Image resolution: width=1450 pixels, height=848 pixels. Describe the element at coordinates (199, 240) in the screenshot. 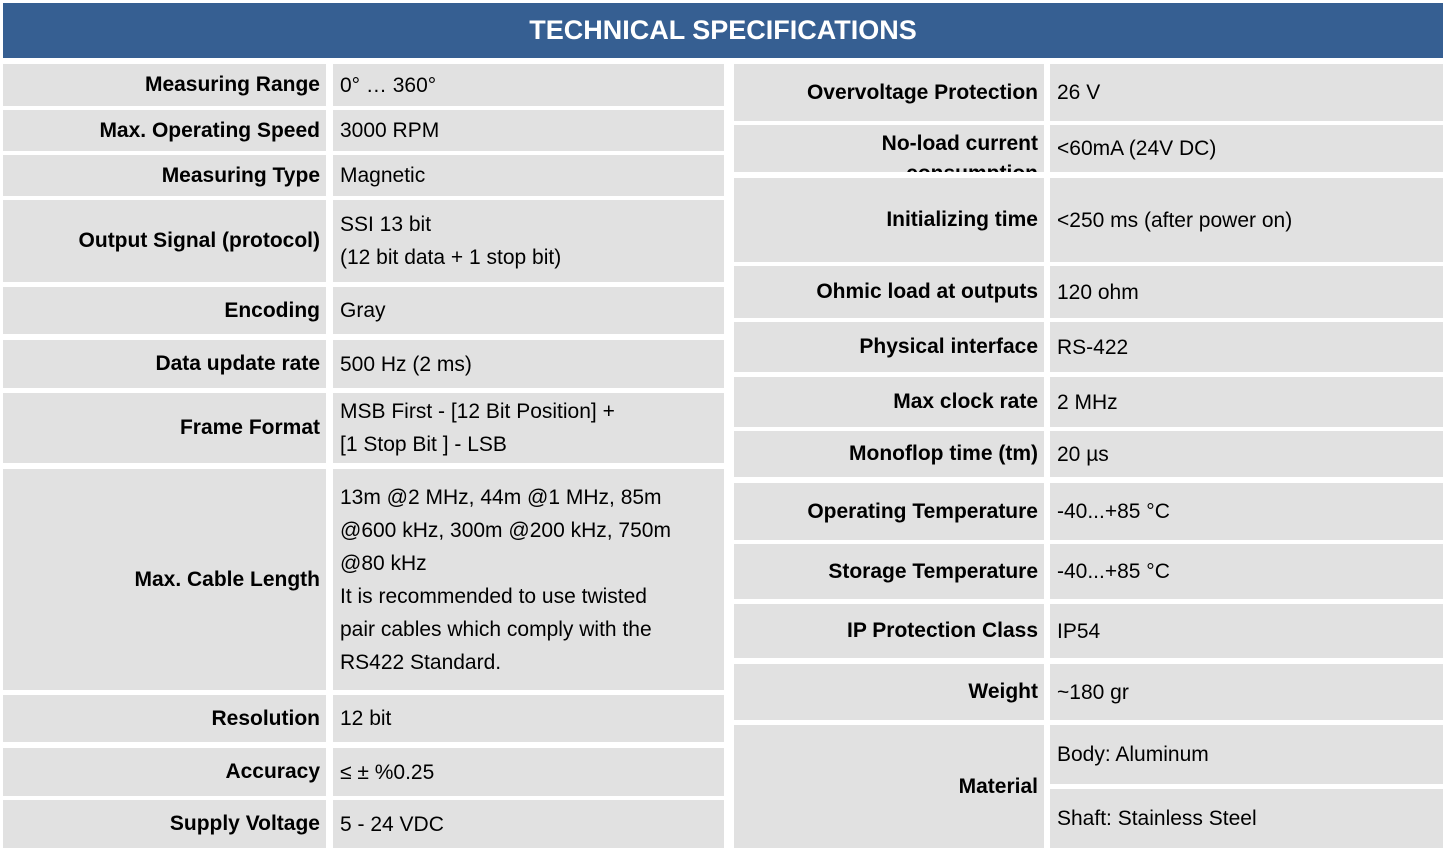

I see `spec-label-text: Output Signal (protocol)` at that location.